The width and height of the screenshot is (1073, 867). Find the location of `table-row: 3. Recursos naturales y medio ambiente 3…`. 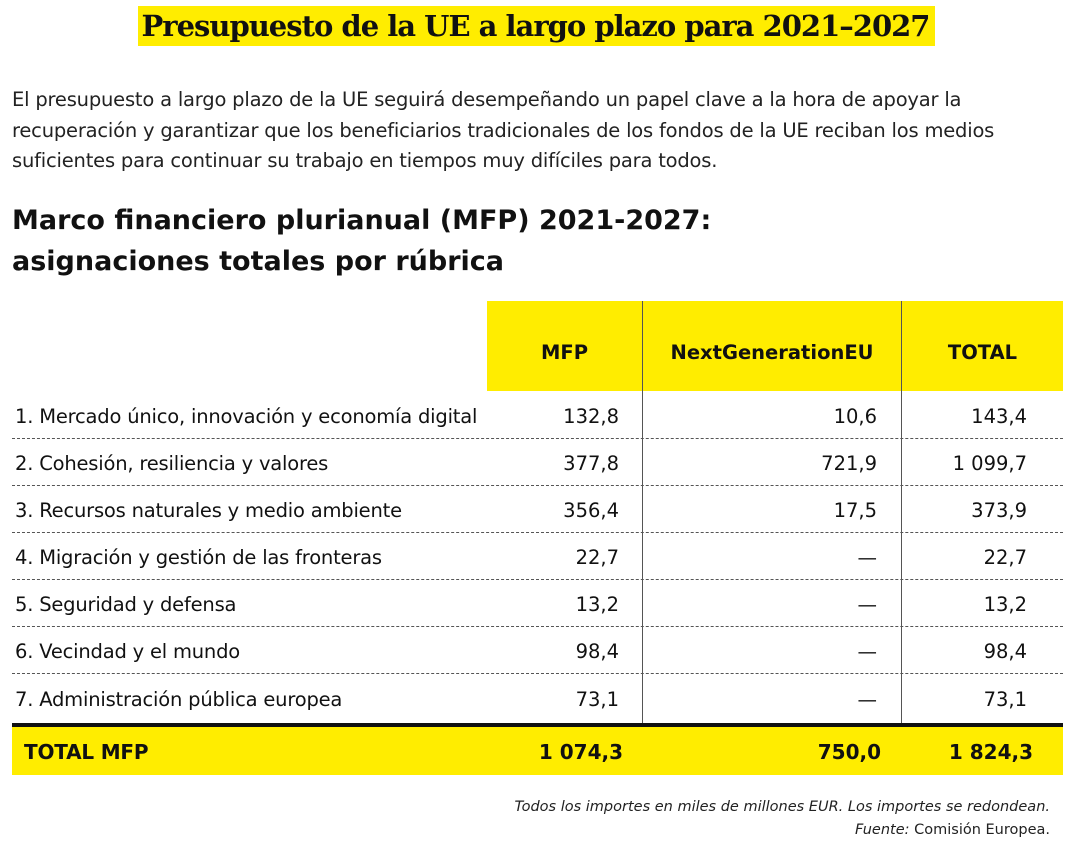

table-row: 3. Recursos naturales y medio ambiente 3… is located at coordinates (537, 509).